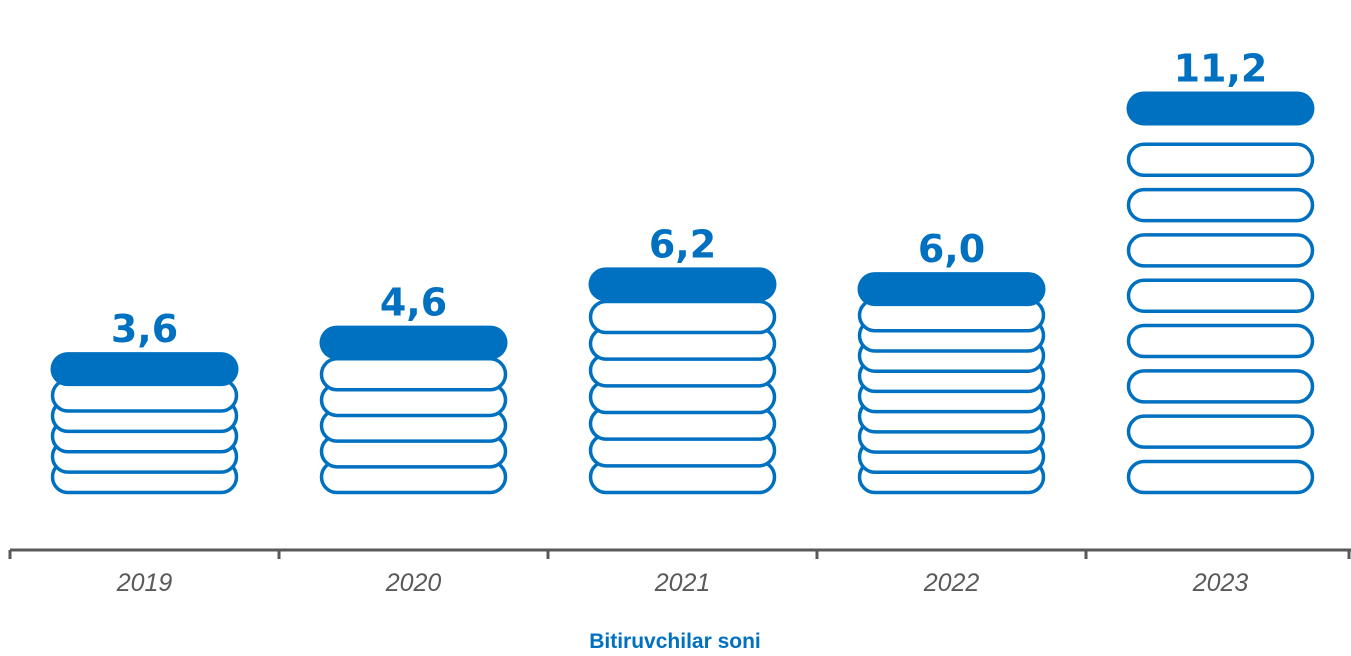 The image size is (1351, 656). I want to click on data-label: 11,2, so click(1221, 68).